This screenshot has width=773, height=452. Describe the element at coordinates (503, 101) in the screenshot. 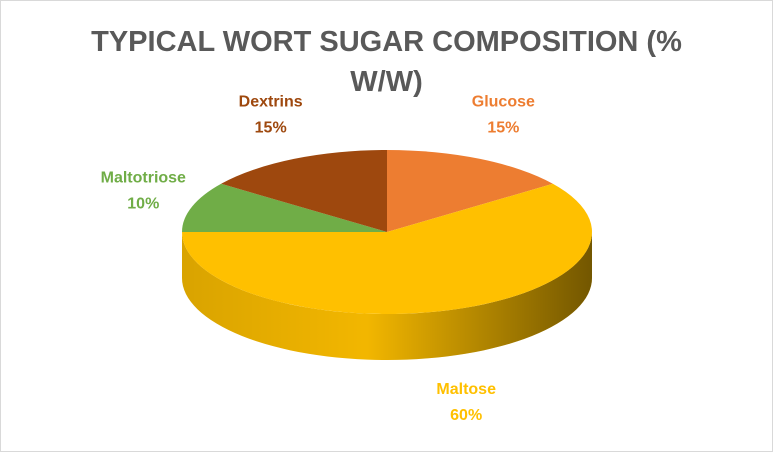

I see `slice-label: Glucose` at that location.